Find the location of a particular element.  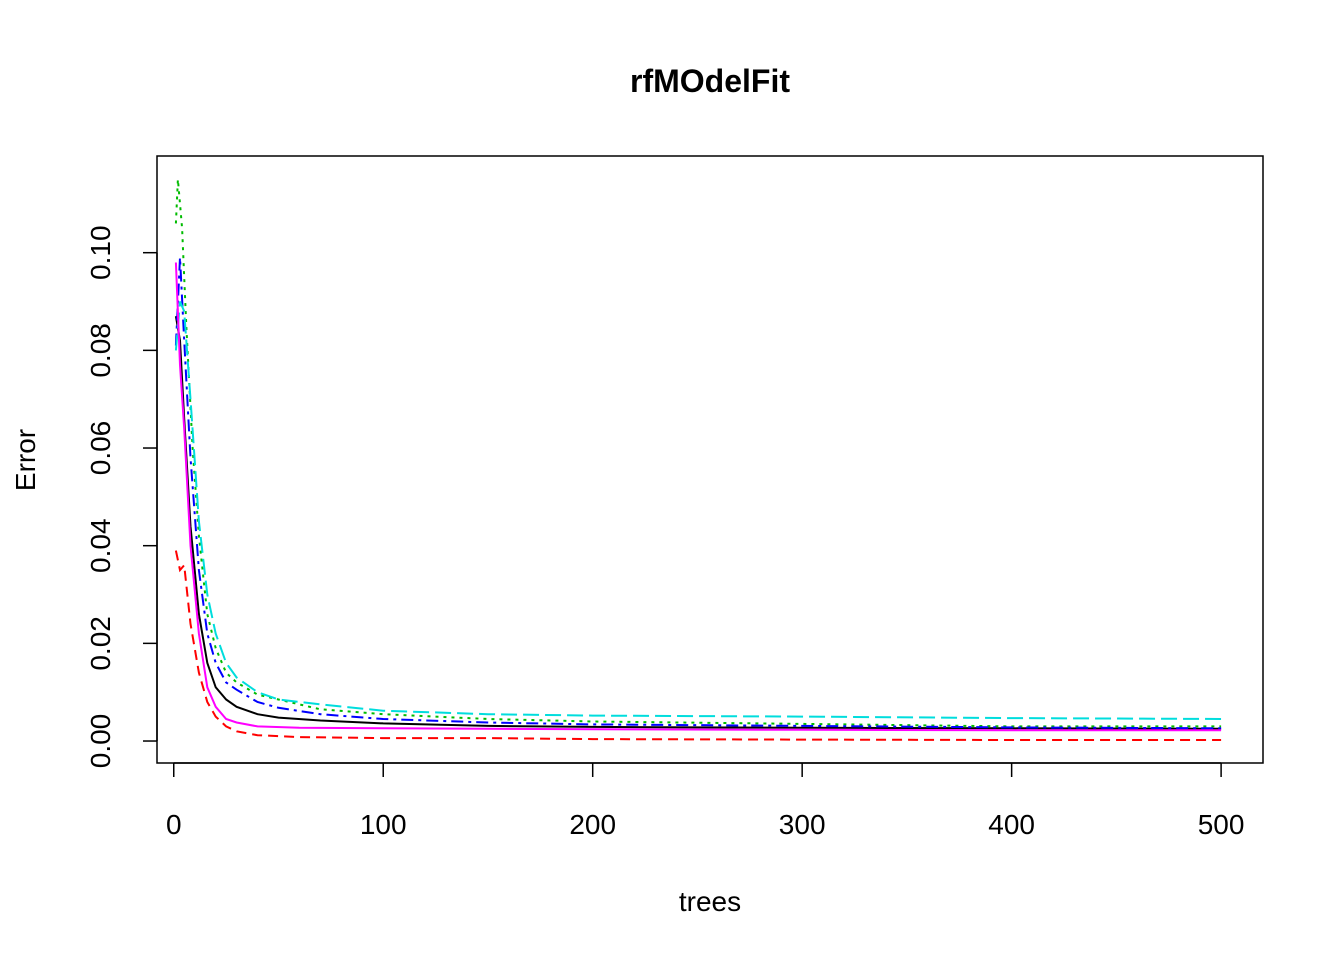

y-tick-label: 0.08 is located at coordinates (100, 350).